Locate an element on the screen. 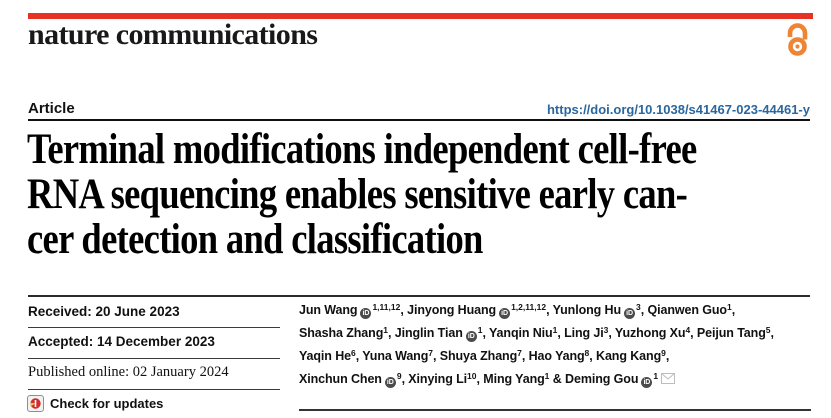  author-name-text: , Ming Yang is located at coordinates (510, 379).